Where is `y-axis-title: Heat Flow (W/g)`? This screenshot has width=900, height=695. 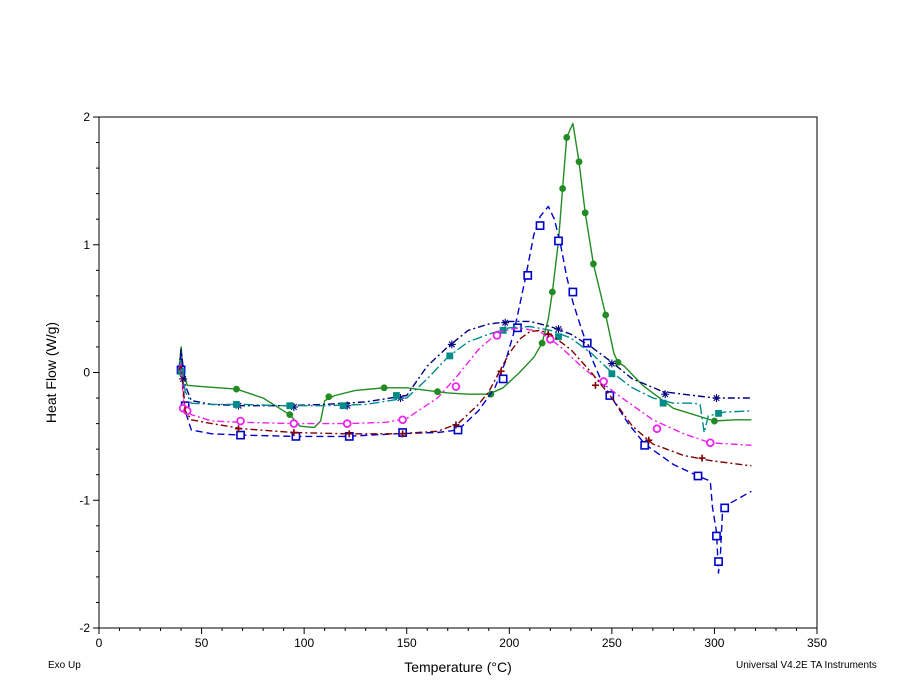
y-axis-title: Heat Flow (W/g) is located at coordinates (51, 372).